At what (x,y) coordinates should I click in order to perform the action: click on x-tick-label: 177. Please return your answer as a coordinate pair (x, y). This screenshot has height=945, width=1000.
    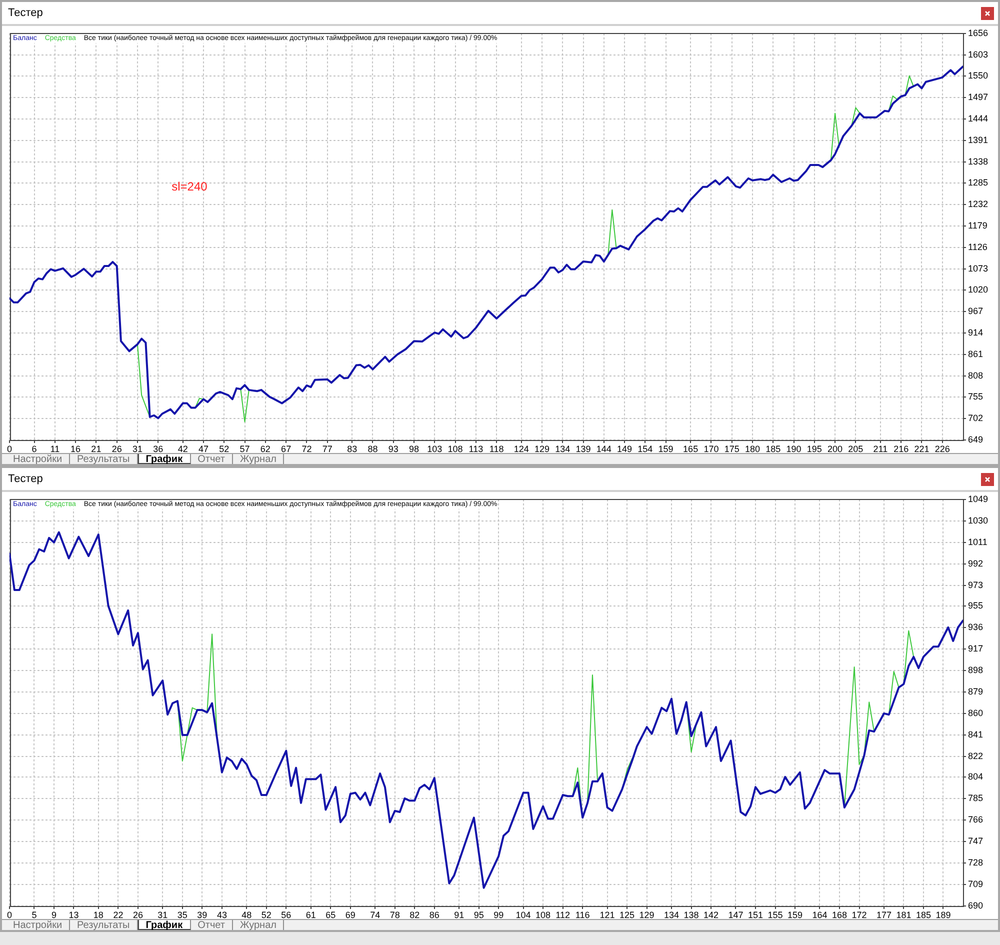
    Looking at the image, I should click on (884, 915).